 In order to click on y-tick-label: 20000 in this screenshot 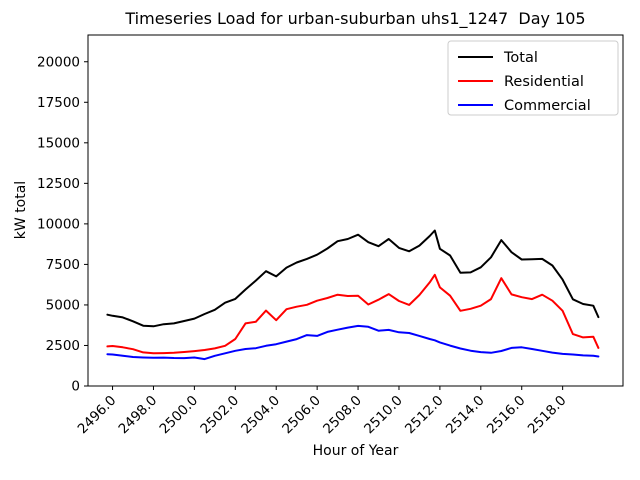, I will do `click(58, 62)`.